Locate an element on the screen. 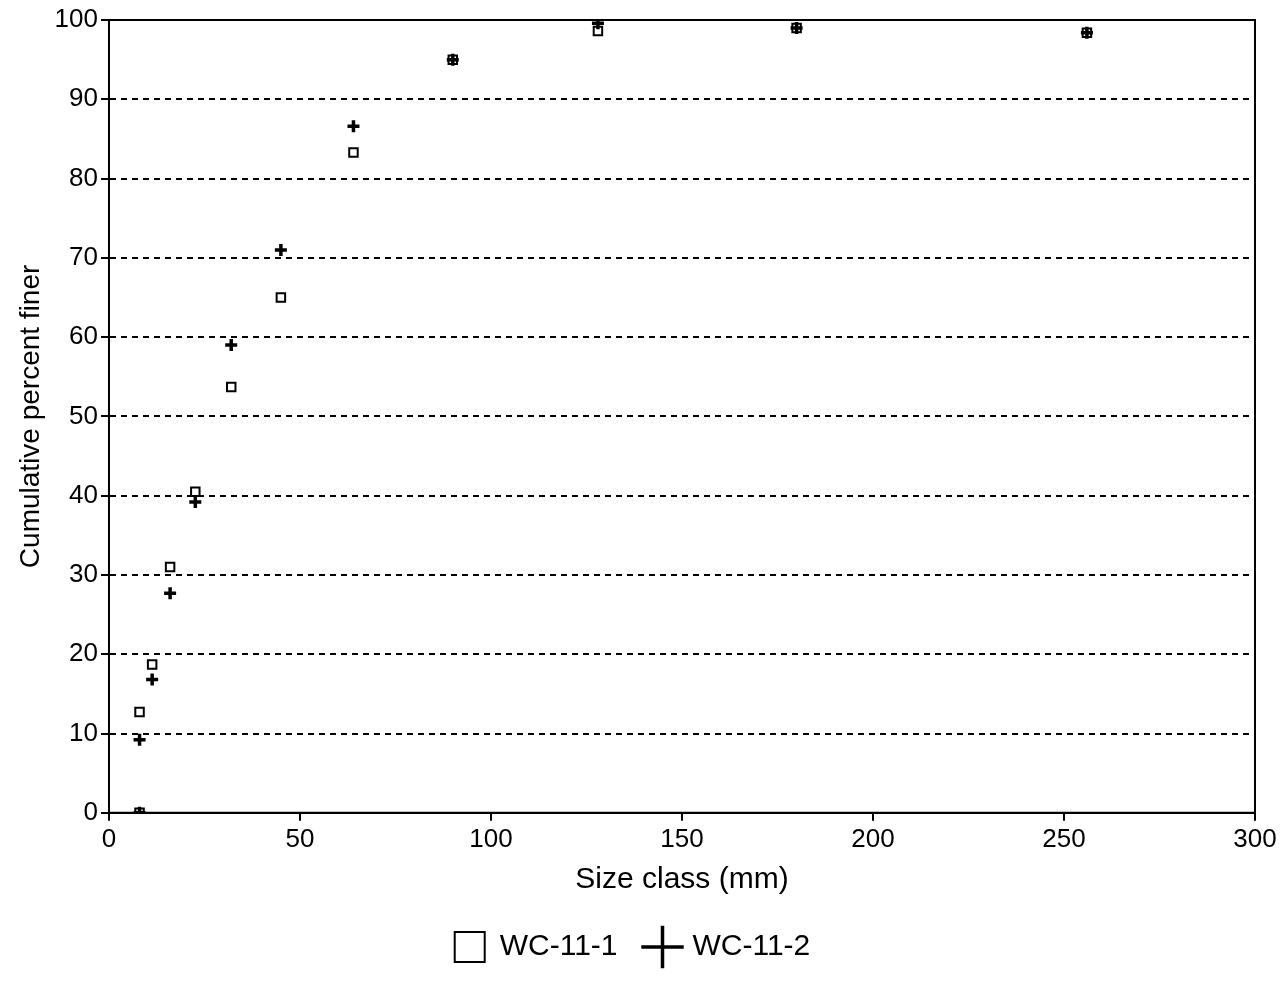 This screenshot has height=992, width=1285. x-tick-label: 0 is located at coordinates (109, 837).